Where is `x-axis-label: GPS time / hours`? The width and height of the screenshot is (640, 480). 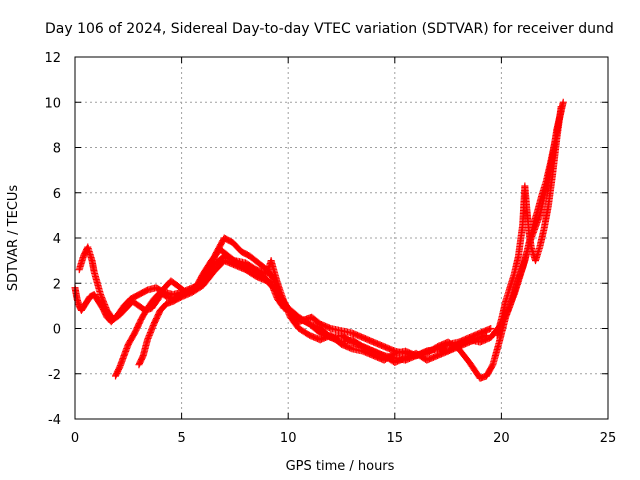 x-axis-label: GPS time / hours is located at coordinates (340, 466).